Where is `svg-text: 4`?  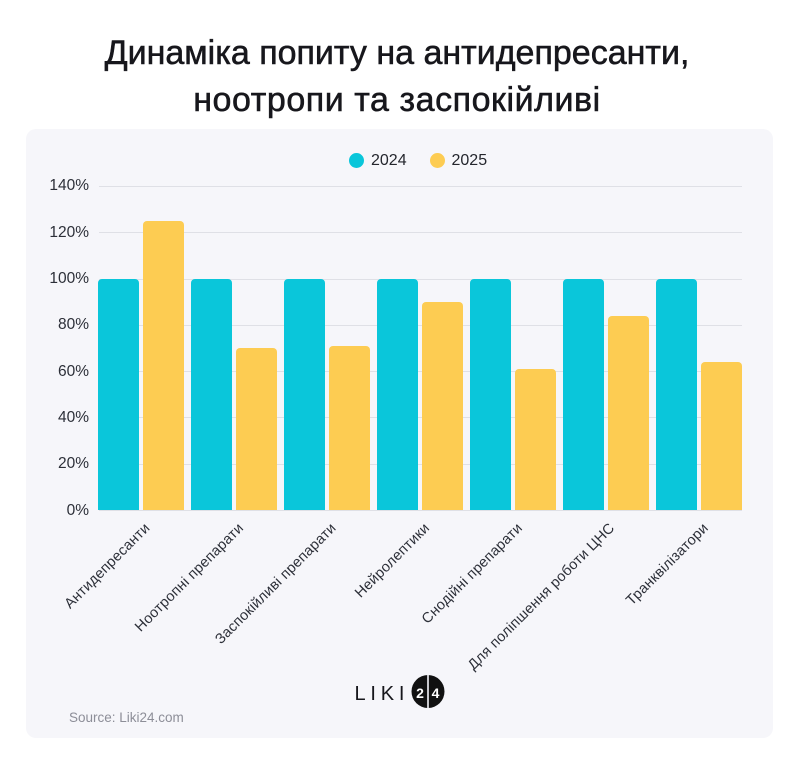 svg-text: 4 is located at coordinates (436, 693).